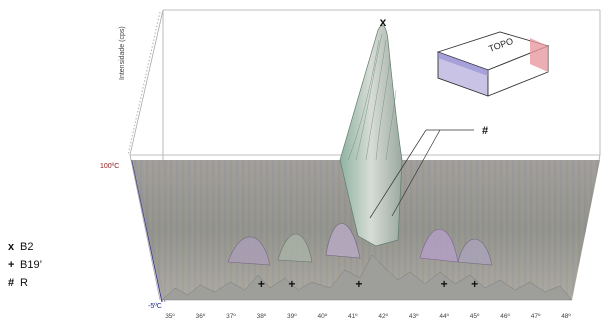 This screenshot has height=324, width=608. I want to click on legend-item-b2: x B2, so click(25, 247).